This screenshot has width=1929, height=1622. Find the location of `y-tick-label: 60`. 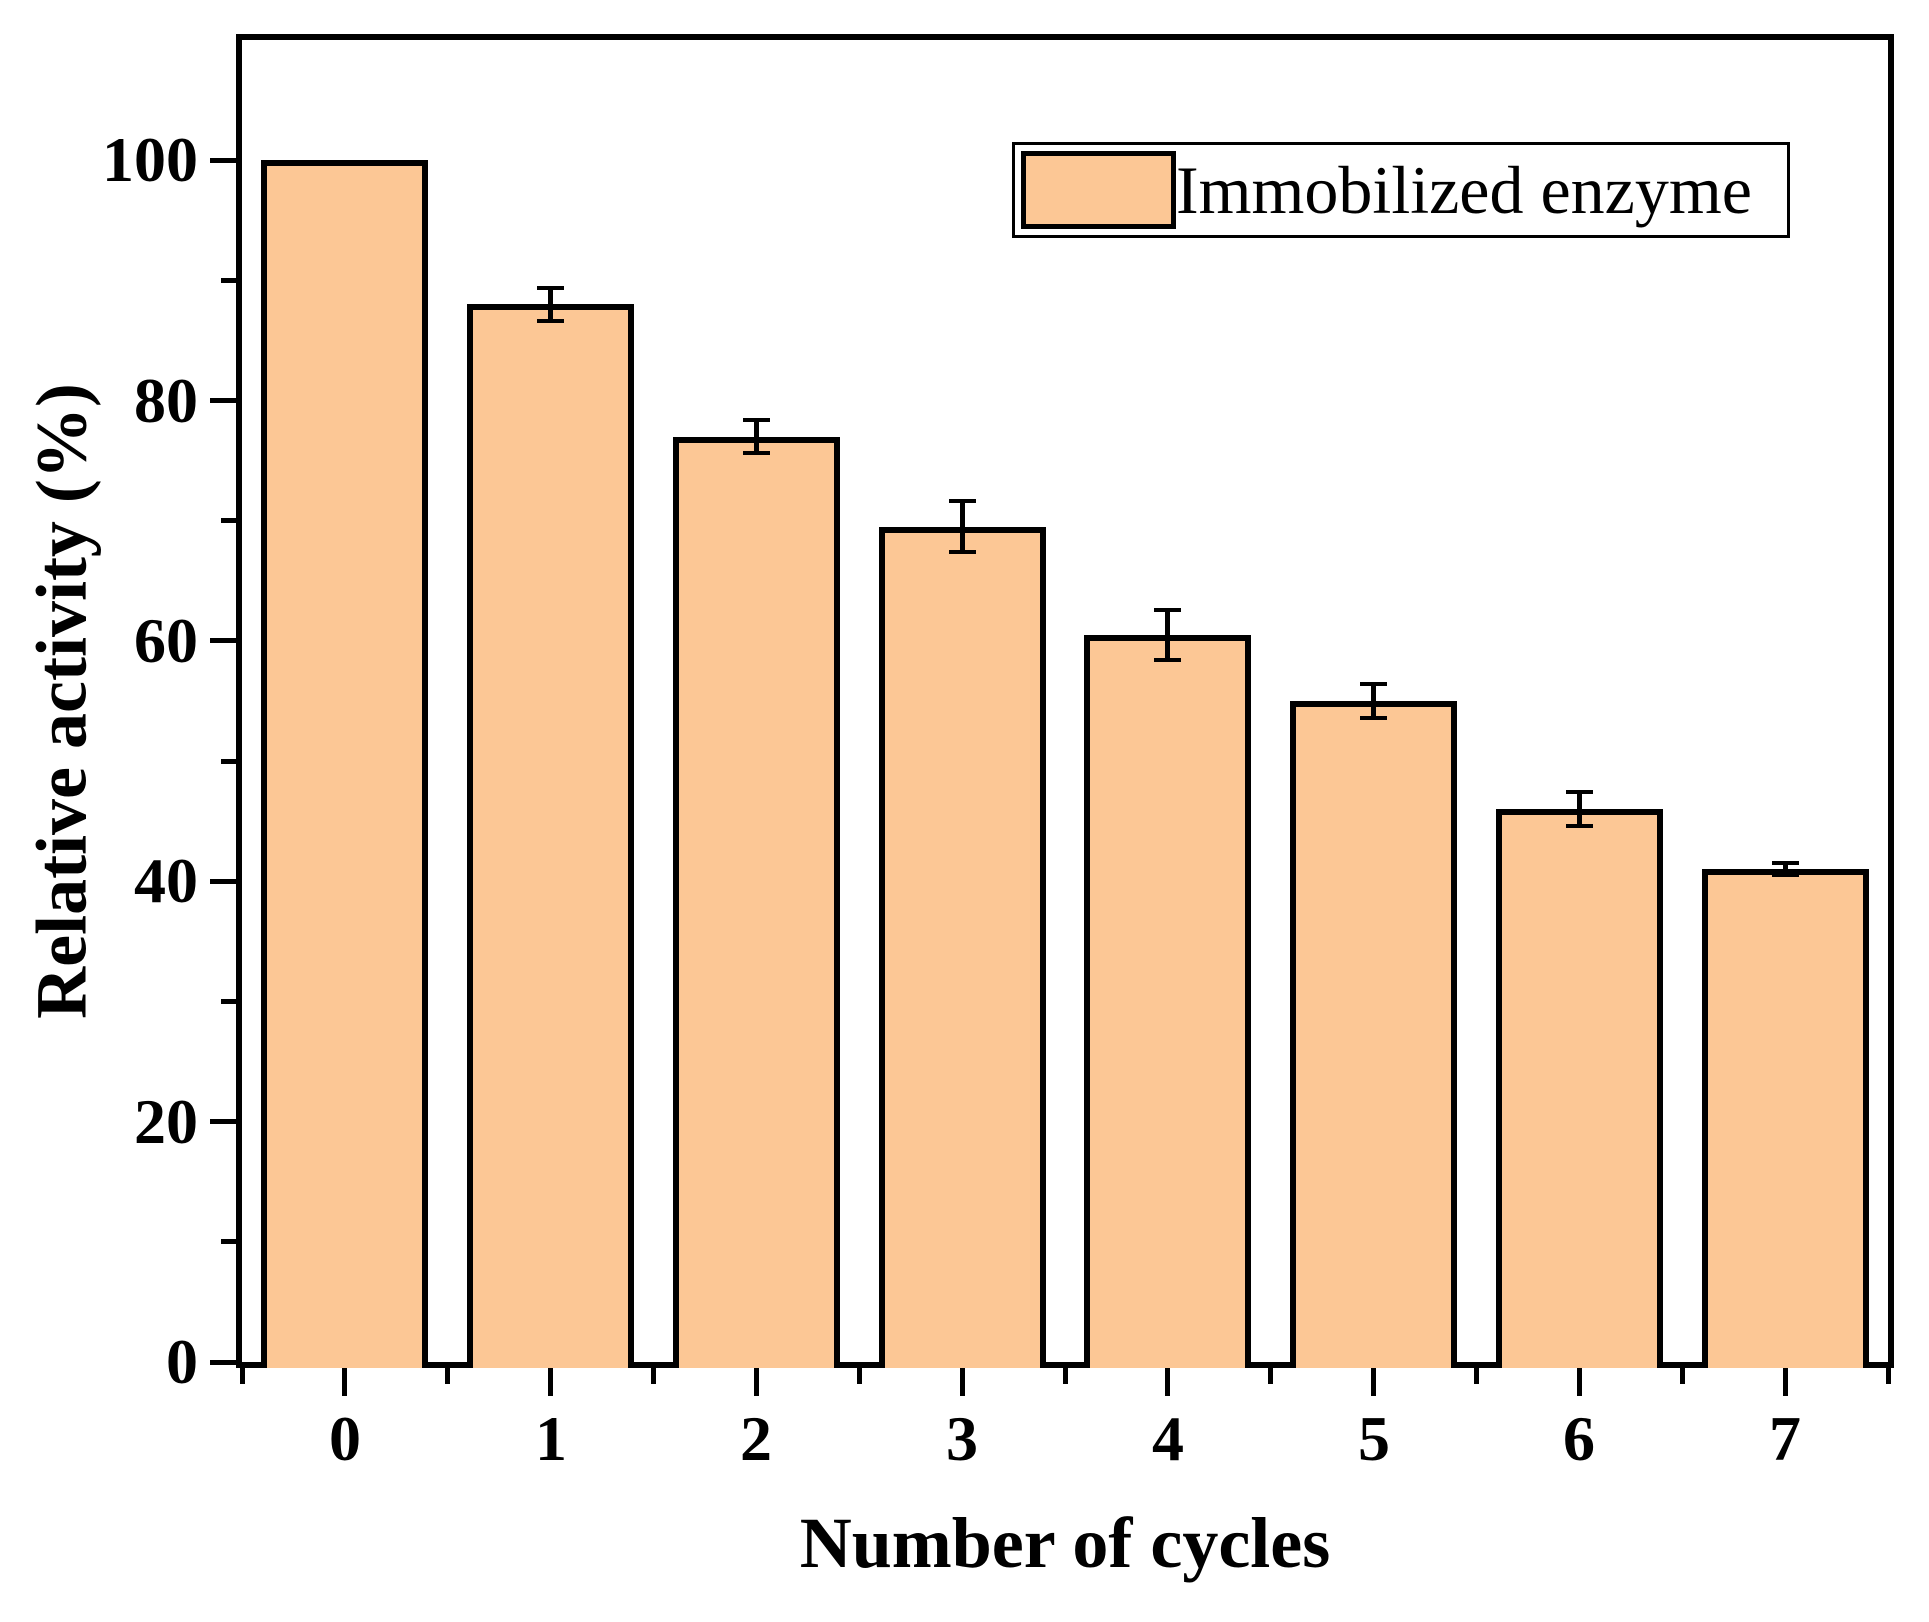

y-tick-label: 60 is located at coordinates (166, 640).